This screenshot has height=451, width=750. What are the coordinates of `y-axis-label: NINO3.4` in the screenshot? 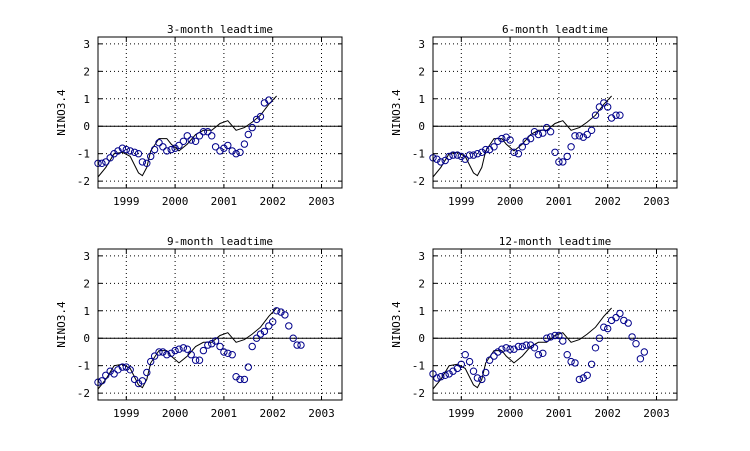 It's located at (61, 324).